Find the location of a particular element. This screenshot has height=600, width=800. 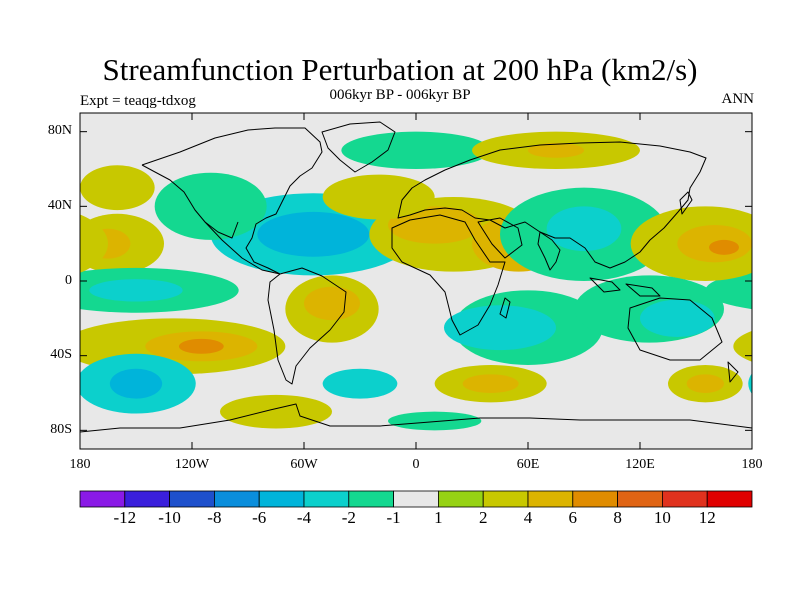

south-america-coast is located at coordinates (307, 326).